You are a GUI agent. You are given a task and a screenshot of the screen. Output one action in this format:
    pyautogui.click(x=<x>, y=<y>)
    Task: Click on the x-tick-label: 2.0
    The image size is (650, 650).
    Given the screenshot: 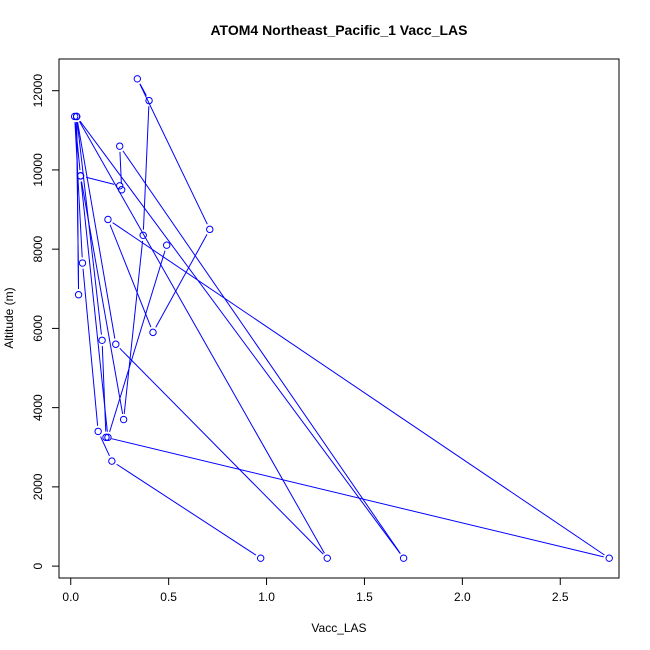 What is the action you would take?
    pyautogui.click(x=462, y=597)
    